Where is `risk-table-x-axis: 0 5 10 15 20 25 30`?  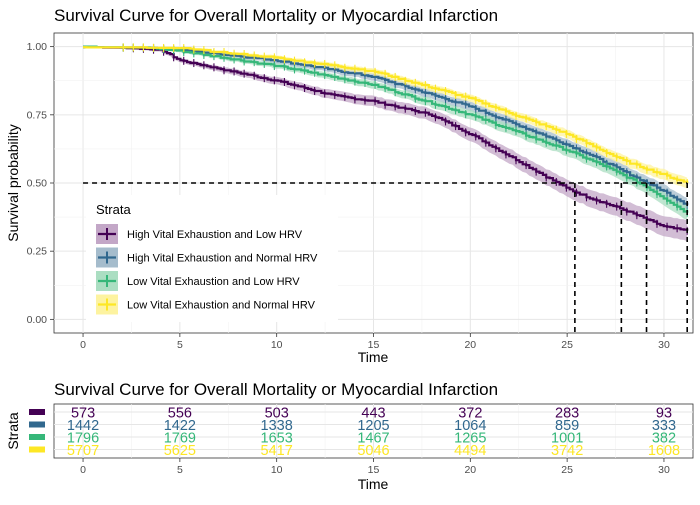
risk-table-x-axis: 0 5 10 15 20 25 30 is located at coordinates (375, 467).